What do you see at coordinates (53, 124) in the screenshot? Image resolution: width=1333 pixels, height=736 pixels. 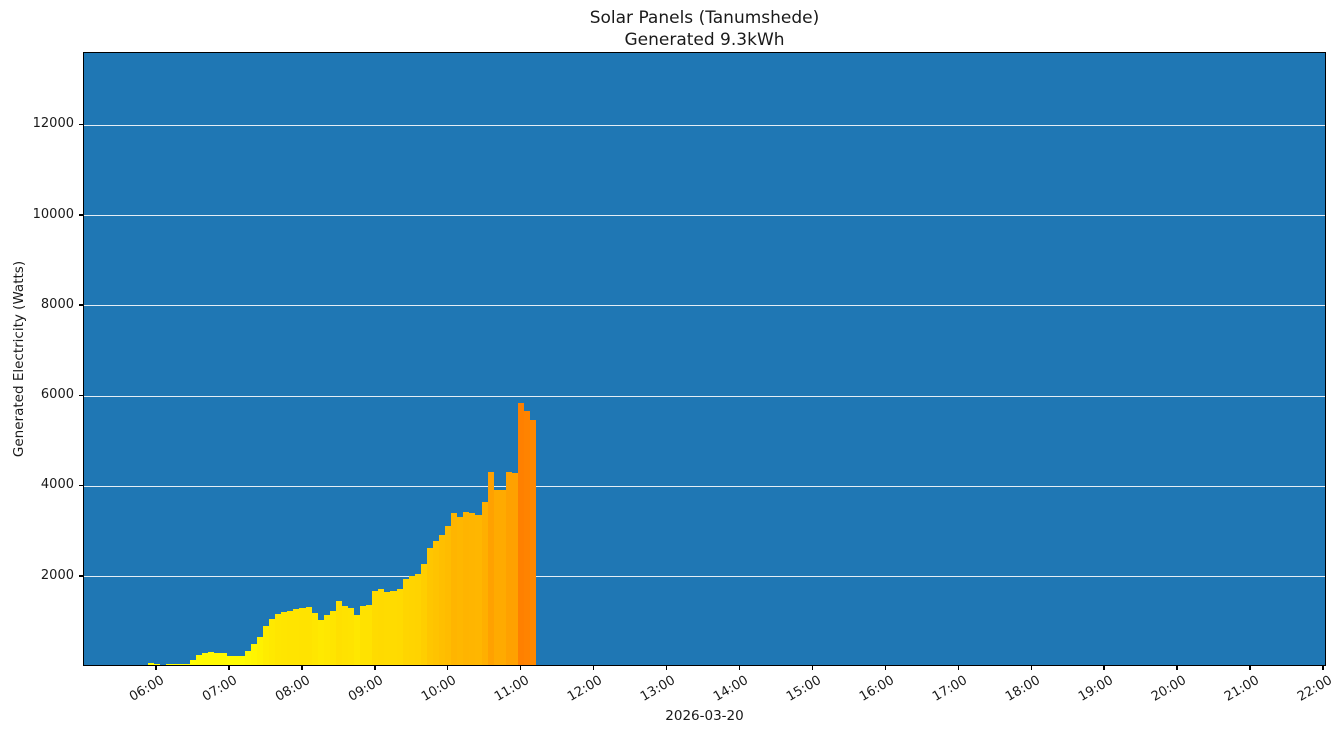 I see `y-tick-label: 12000` at bounding box center [53, 124].